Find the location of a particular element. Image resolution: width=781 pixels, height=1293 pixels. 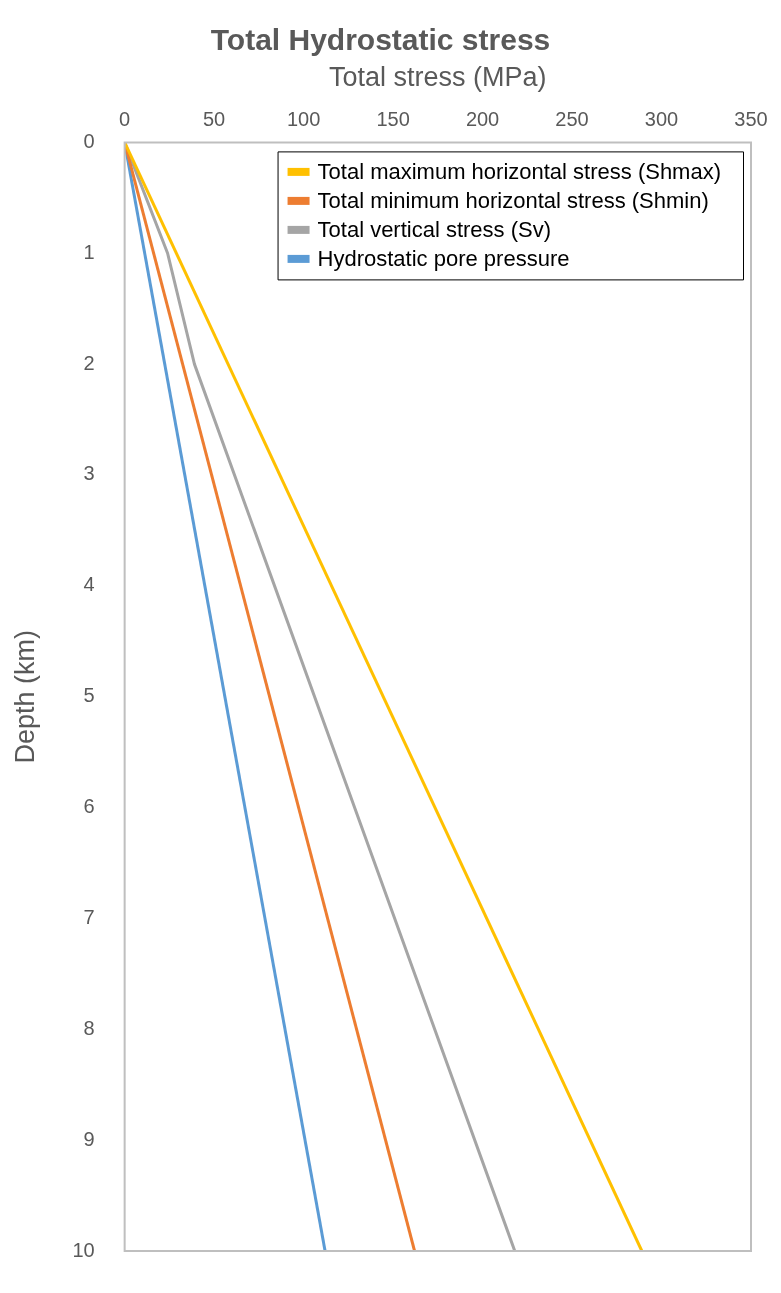

y-tick-label: 6 is located at coordinates (89, 806).